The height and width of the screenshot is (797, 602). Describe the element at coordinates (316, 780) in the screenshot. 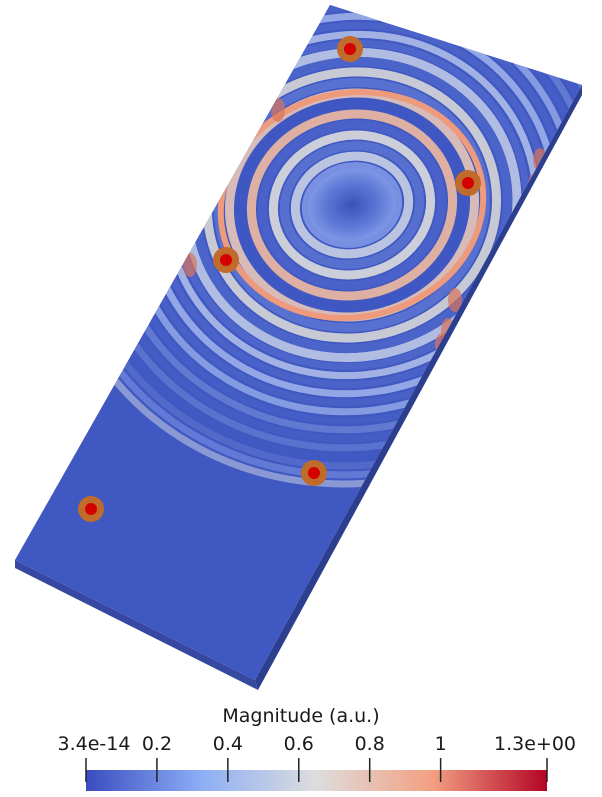

I see `colorbar-gradient` at that location.